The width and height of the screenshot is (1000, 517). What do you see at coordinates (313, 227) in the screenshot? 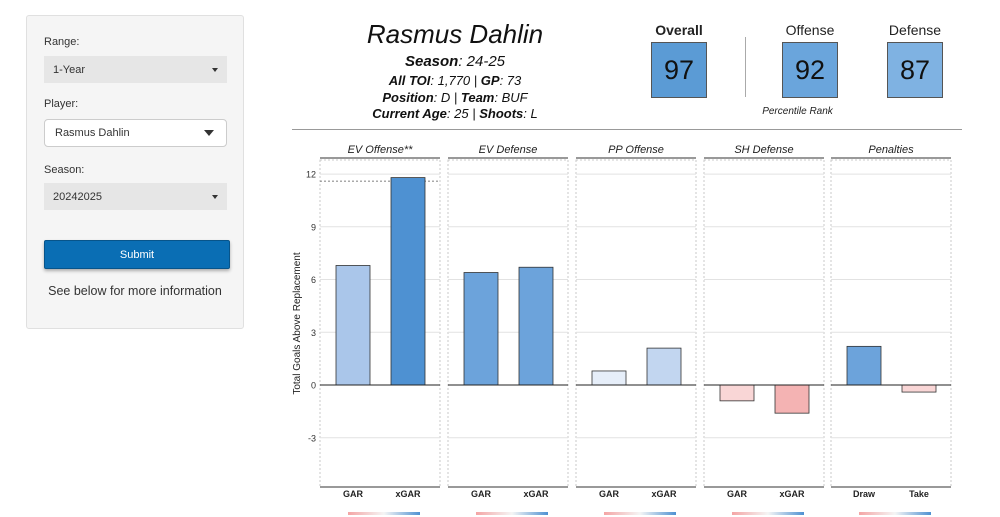
I see `y-tick-label: 9` at bounding box center [313, 227].